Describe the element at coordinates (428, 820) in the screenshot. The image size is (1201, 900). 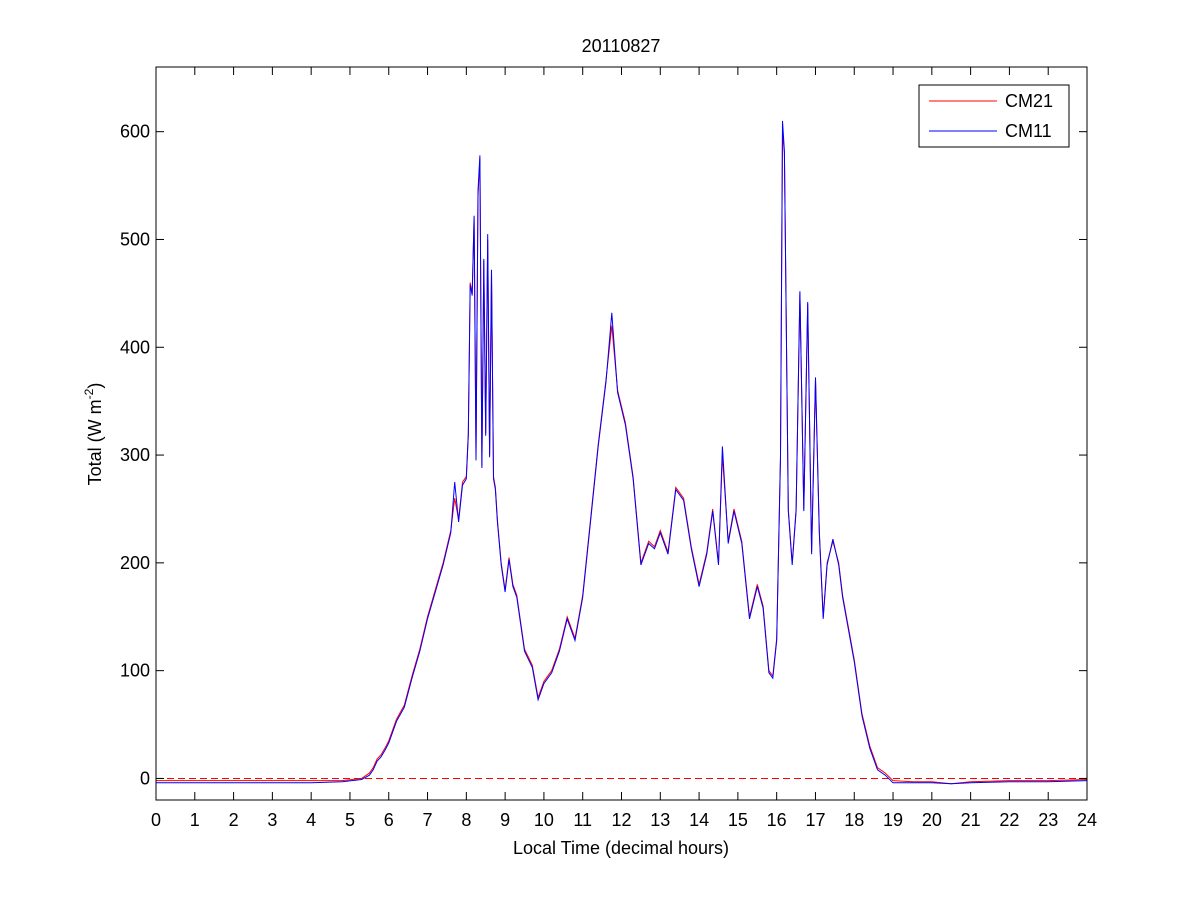
I see `x-tick-label: 7` at that location.